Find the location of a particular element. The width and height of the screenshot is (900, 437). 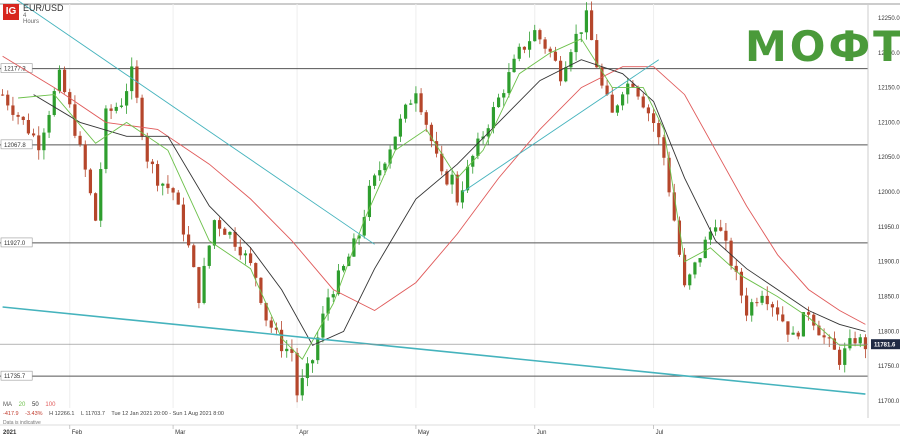

price-tick-label: 11750.0 is located at coordinates (889, 367).